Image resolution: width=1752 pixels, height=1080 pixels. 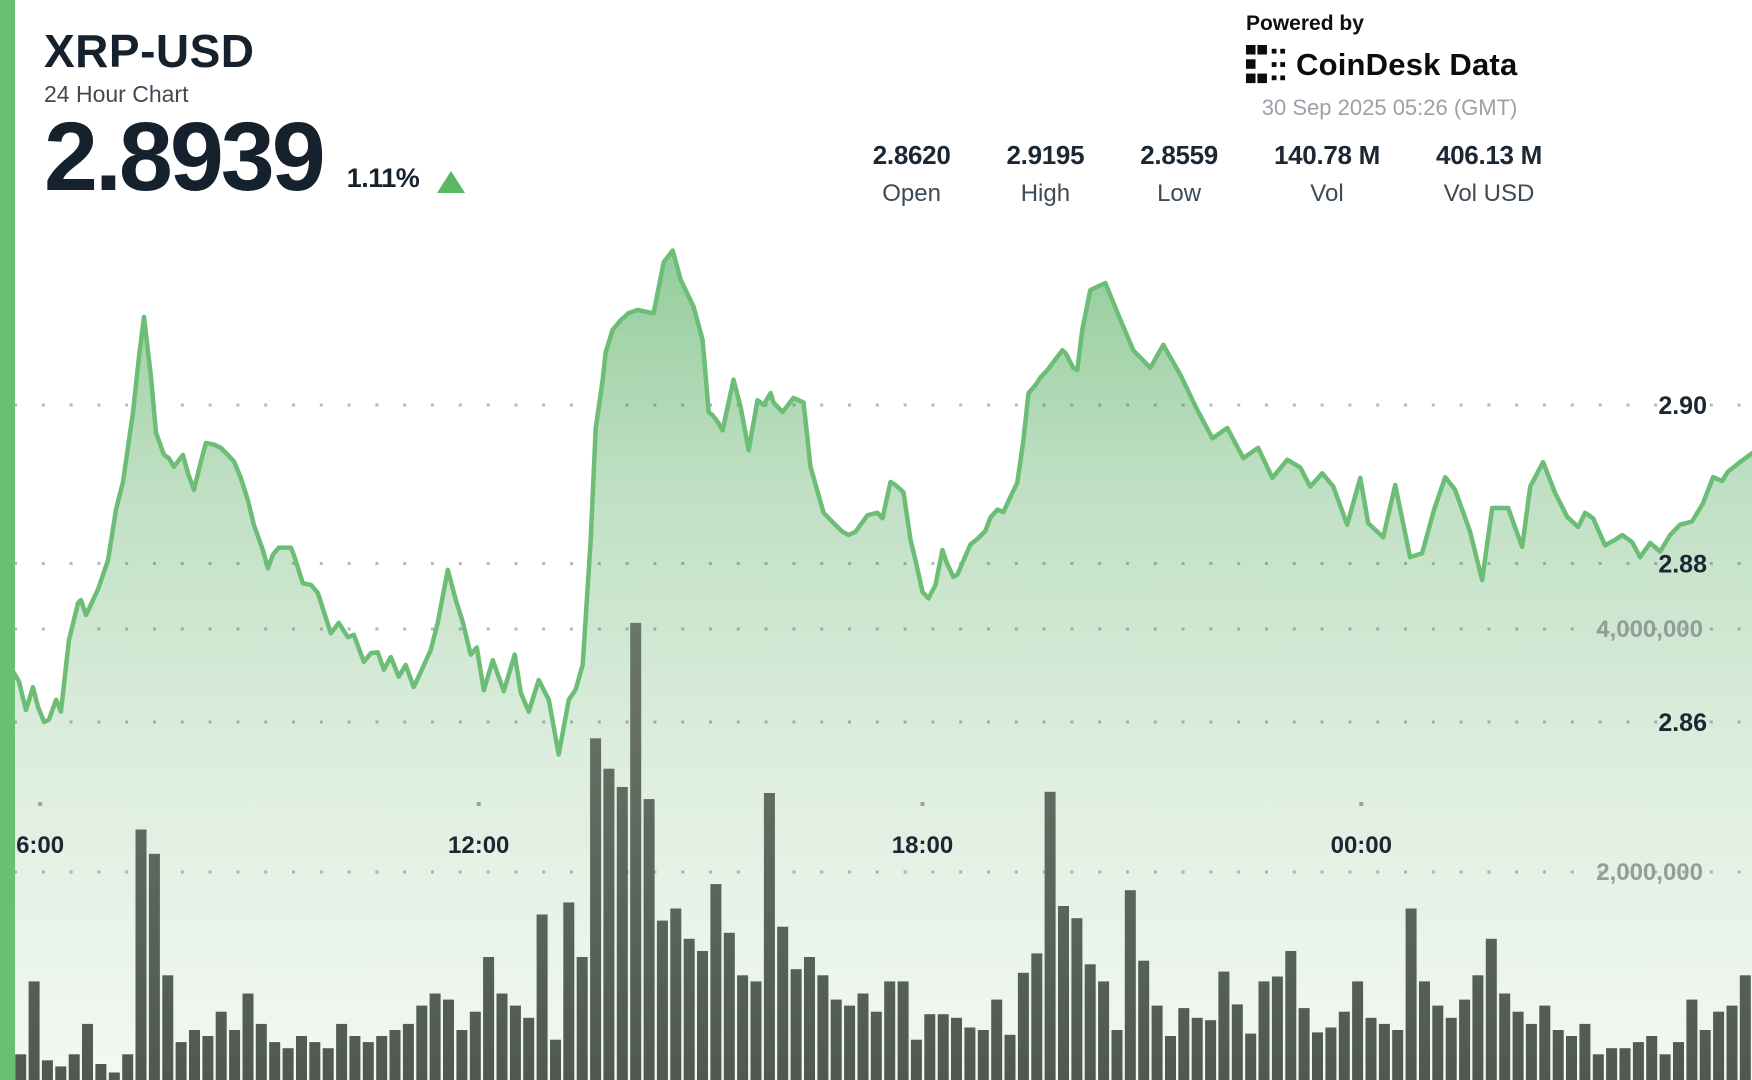 I want to click on stat-volume-usd: 406.13 M Vol USD, so click(x=1489, y=174).